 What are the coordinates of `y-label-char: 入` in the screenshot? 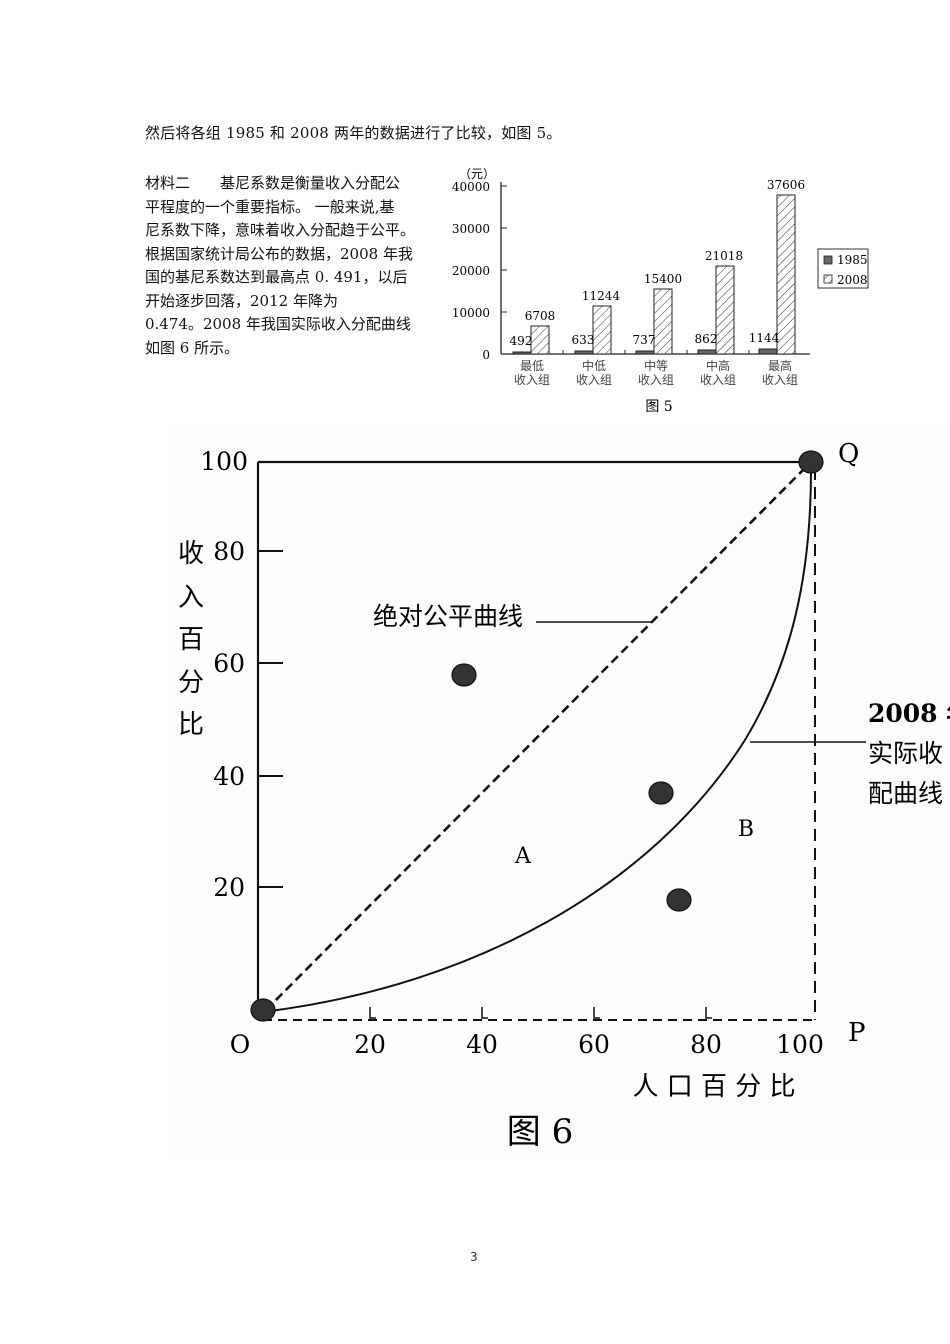 It's located at (191, 598).